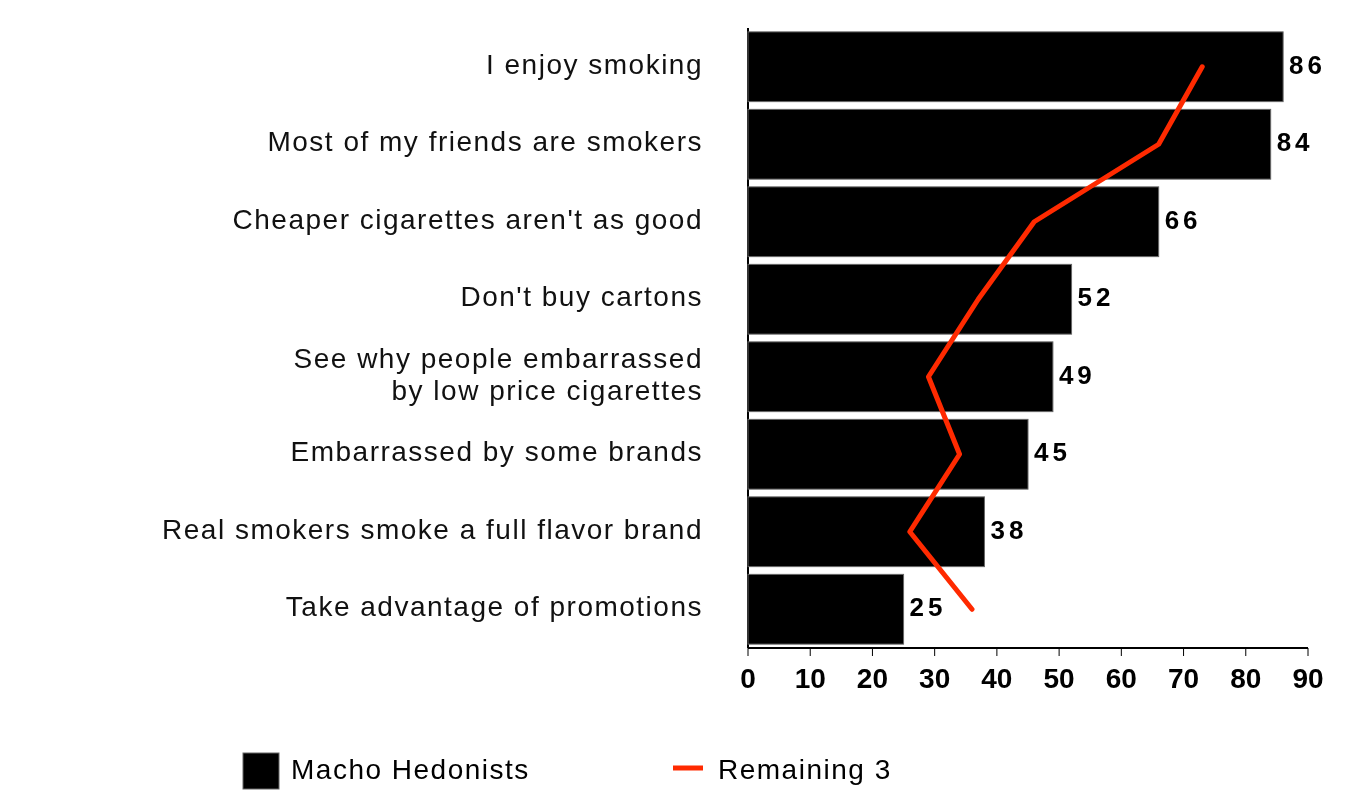  What do you see at coordinates (410, 770) in the screenshot?
I see `legend-label: Macho Hedonists` at bounding box center [410, 770].